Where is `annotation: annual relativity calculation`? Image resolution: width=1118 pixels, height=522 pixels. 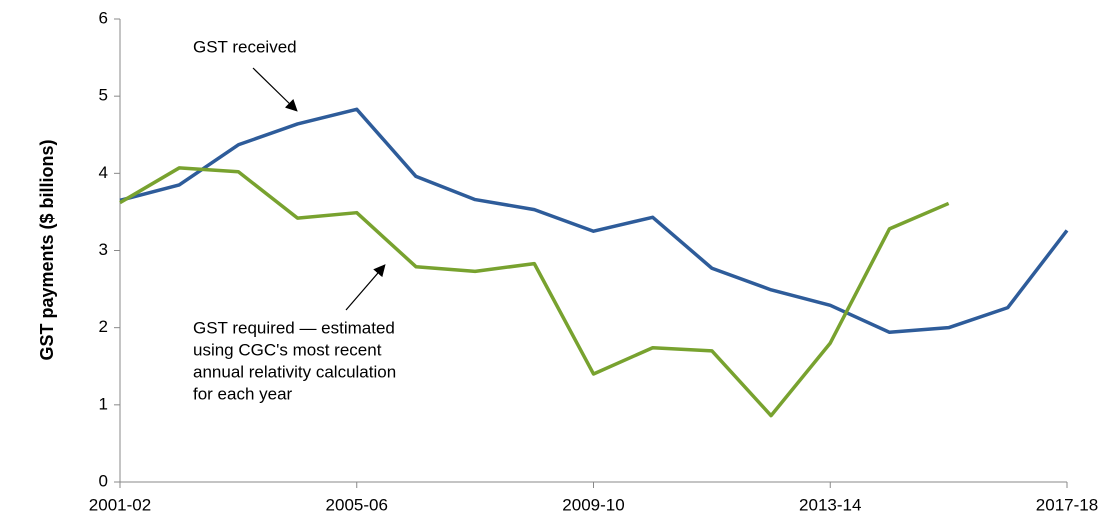 annotation: annual relativity calculation is located at coordinates (294, 371).